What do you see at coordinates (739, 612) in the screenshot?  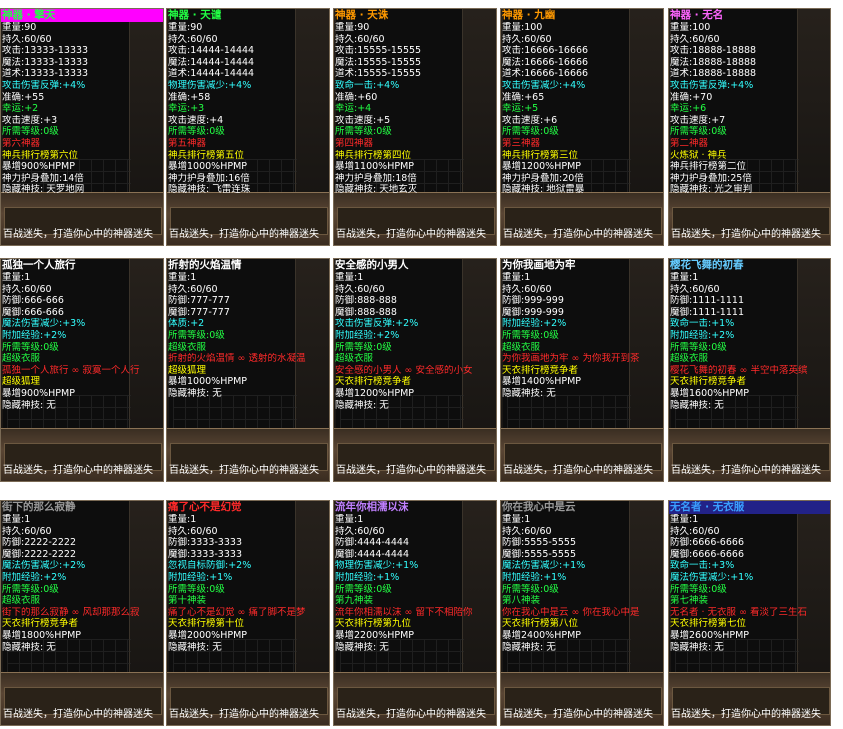 I see `item-stat-line: 无名者 · 无衣服 ∞ 看淡了三生石` at bounding box center [739, 612].